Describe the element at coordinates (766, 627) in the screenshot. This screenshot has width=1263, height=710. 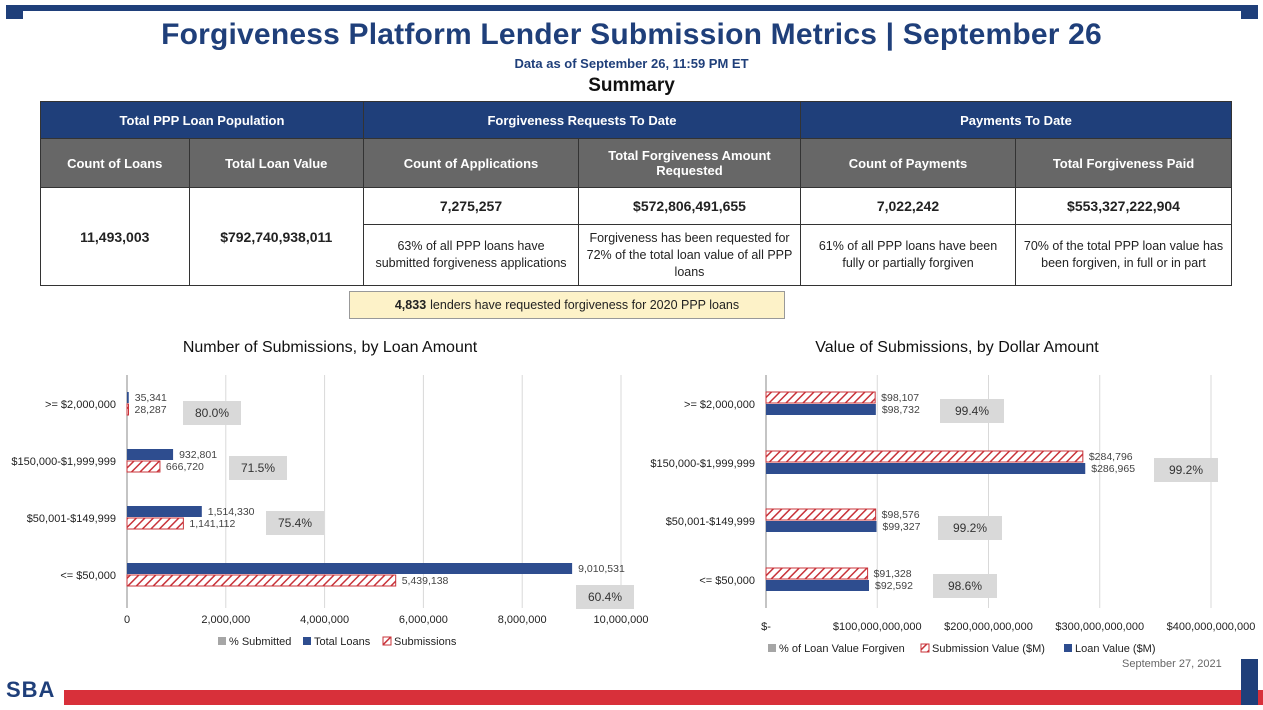
I see `right-x-tick-label: $-` at that location.